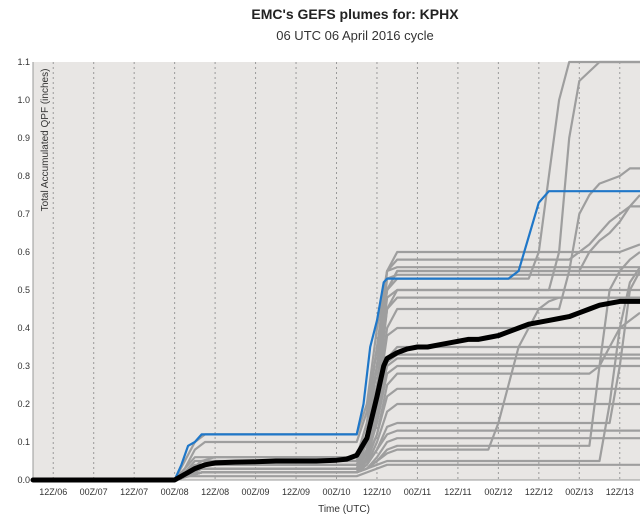 The height and width of the screenshot is (518, 640). I want to click on y-tick-label: 0.9, so click(23, 138).